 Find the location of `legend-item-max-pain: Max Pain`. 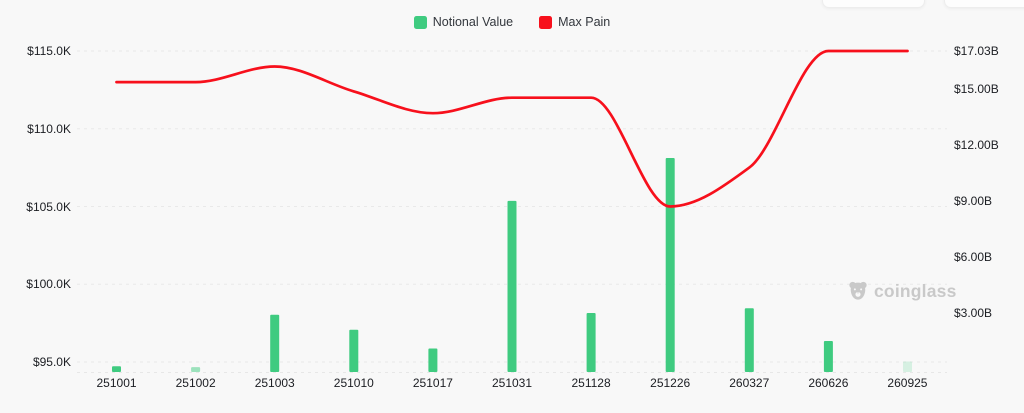

legend-item-max-pain: Max Pain is located at coordinates (574, 22).